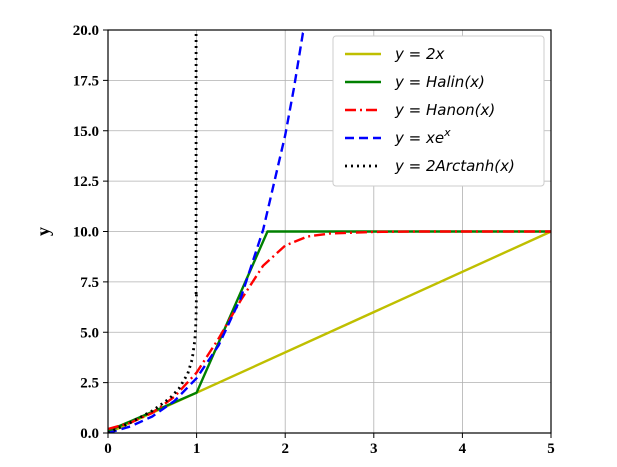 This screenshot has width=617, height=467. What do you see at coordinates (89, 434) in the screenshot?
I see `y-tick-label: 0.0` at bounding box center [89, 434].